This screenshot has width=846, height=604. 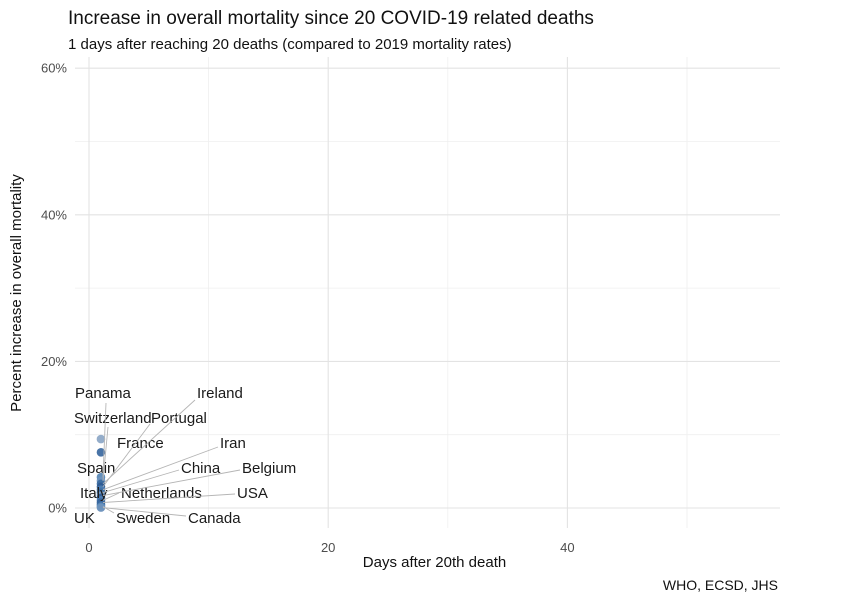 I want to click on country-label-ireland: Ireland, so click(x=220, y=393).